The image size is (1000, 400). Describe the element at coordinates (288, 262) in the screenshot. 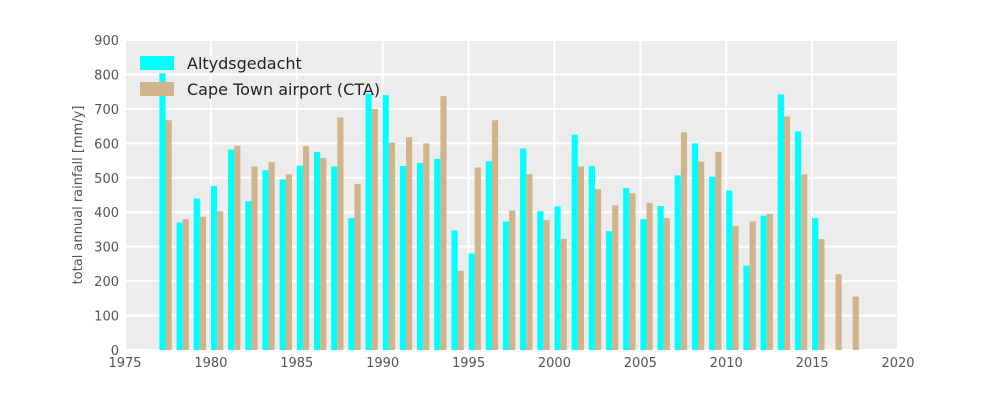

I see `bar-cta-1984` at that location.